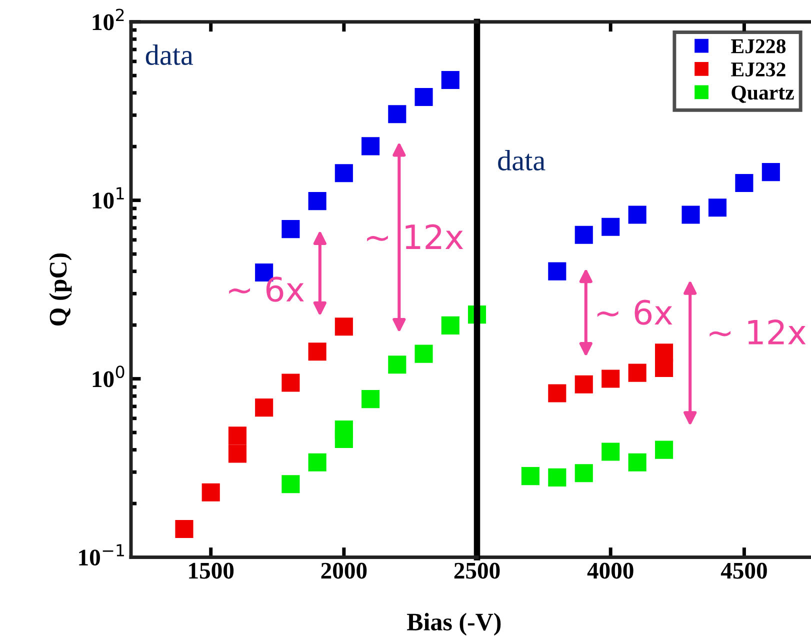  What do you see at coordinates (758, 46) in the screenshot?
I see `legend-label: EJ228` at bounding box center [758, 46].